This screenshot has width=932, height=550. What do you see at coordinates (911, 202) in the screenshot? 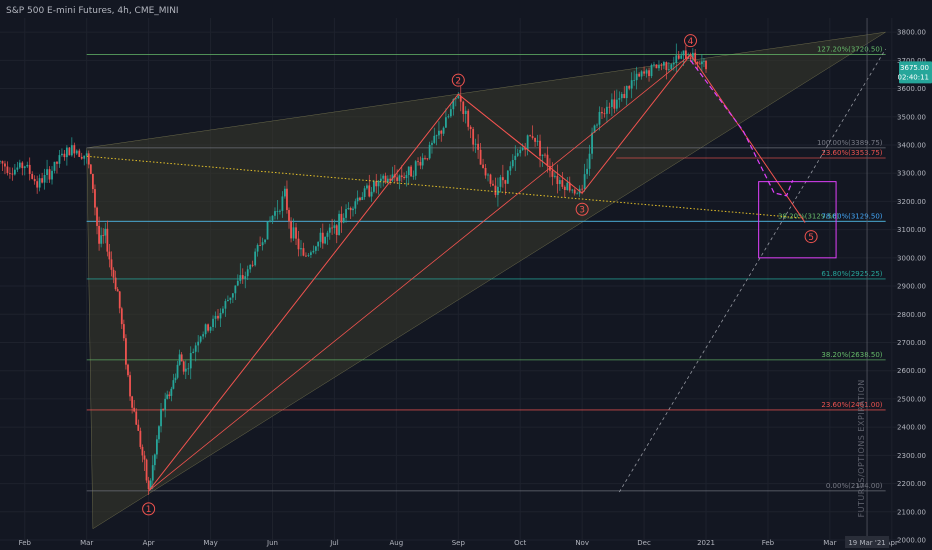
I see `y-tick-label: 3200.00` at bounding box center [911, 202].